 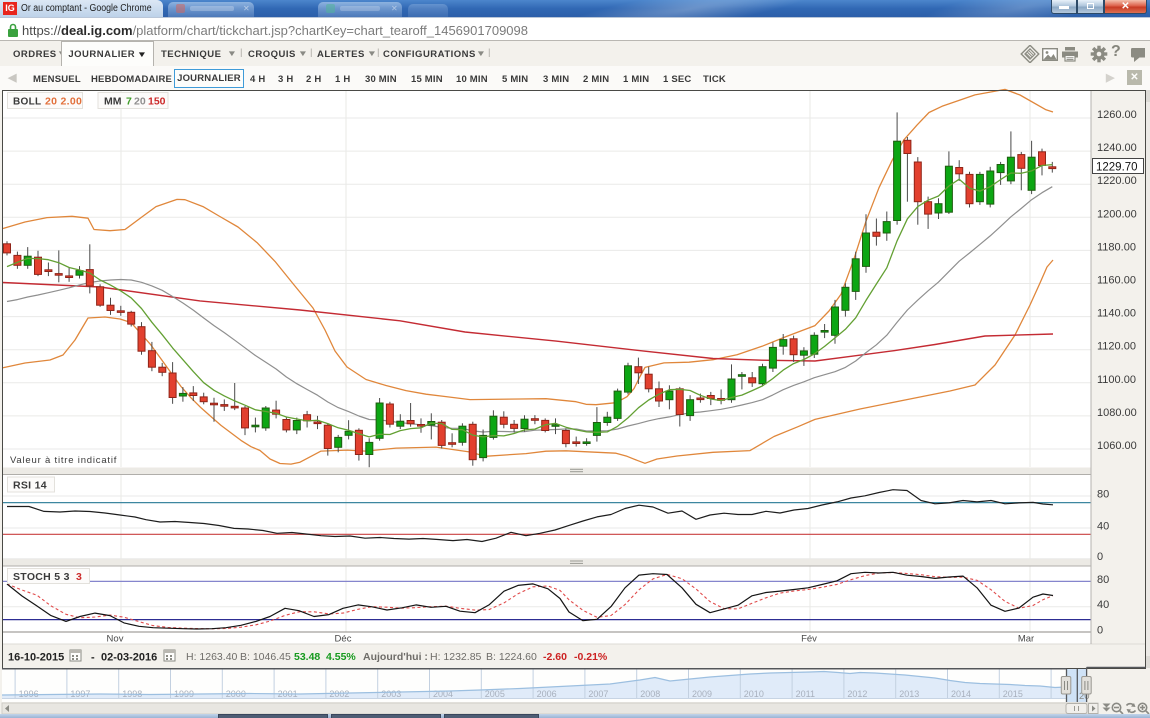 What do you see at coordinates (129, 658) in the screenshot?
I see `svg-text: 02-03-2016` at bounding box center [129, 658].